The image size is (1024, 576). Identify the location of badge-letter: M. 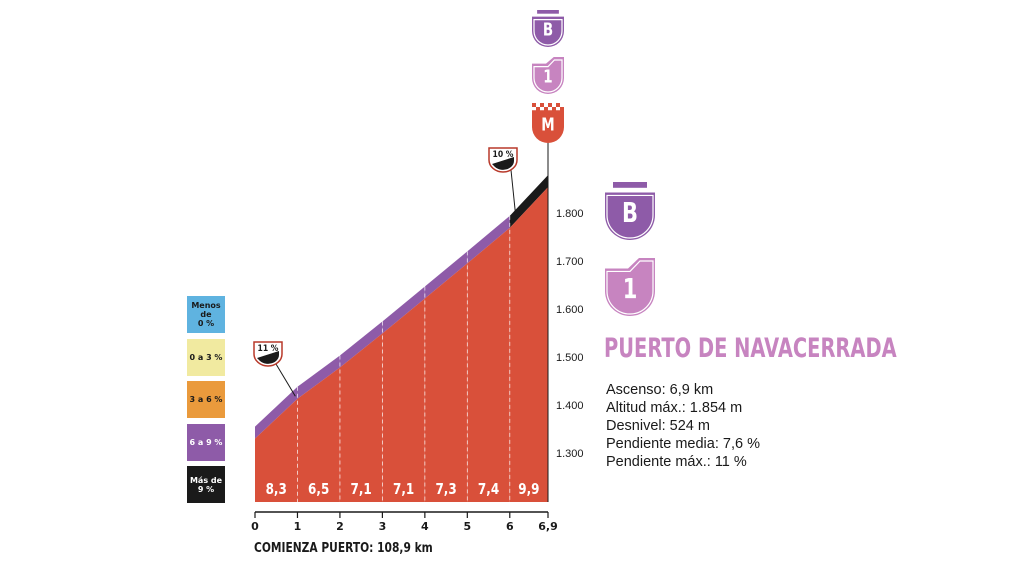
(547, 124).